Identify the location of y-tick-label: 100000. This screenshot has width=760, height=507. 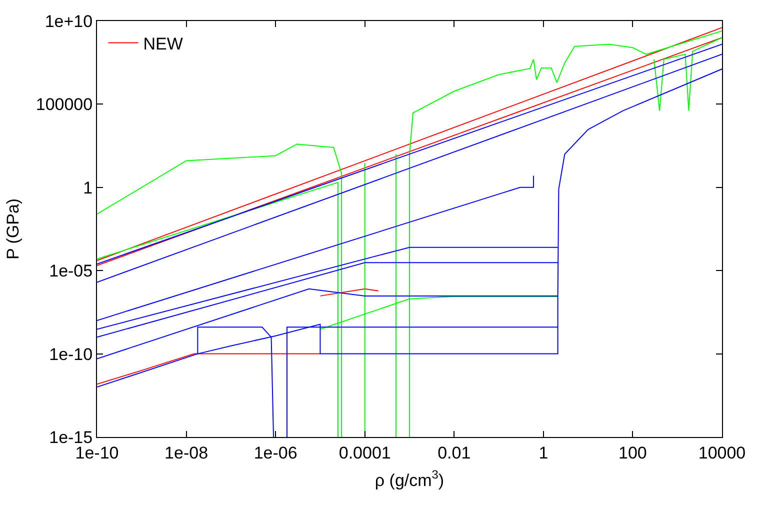
(64, 104).